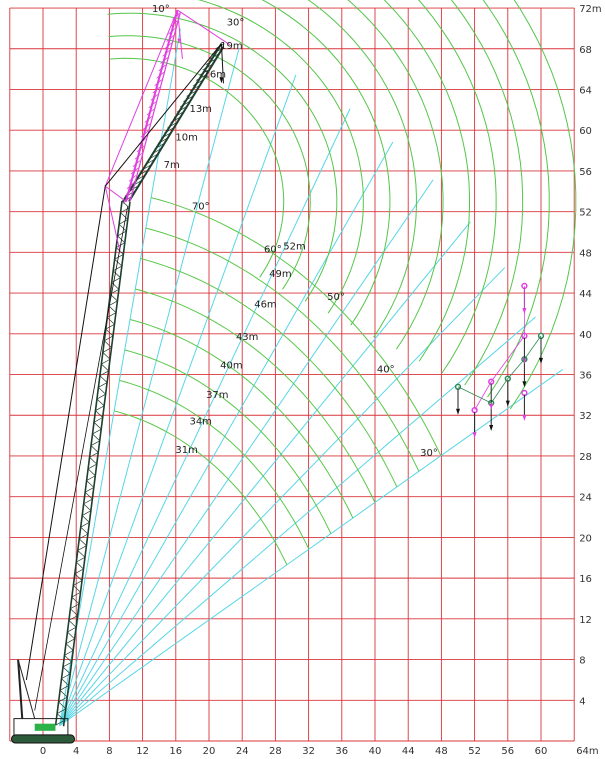  I want to click on boom-length-label: 52m, so click(294, 246).